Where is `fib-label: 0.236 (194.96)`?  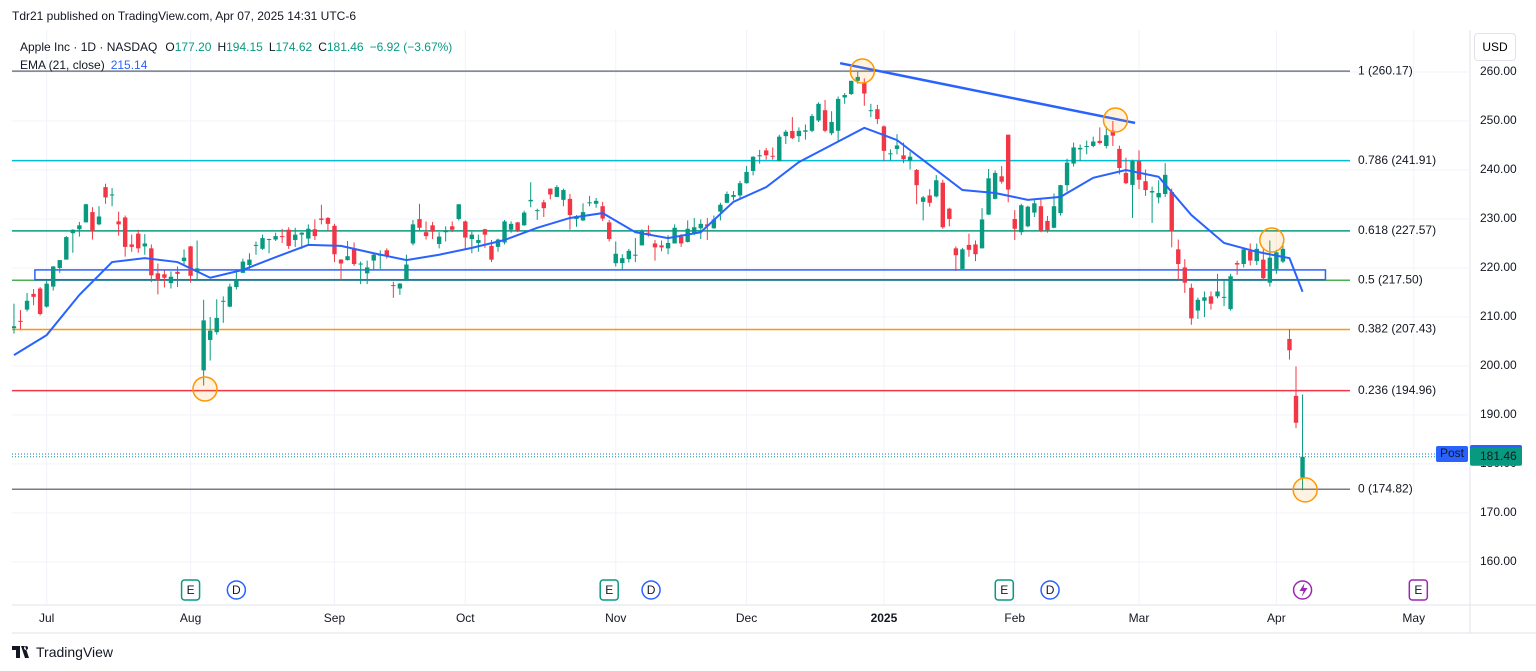 fib-label: 0.236 (194.96) is located at coordinates (1397, 390).